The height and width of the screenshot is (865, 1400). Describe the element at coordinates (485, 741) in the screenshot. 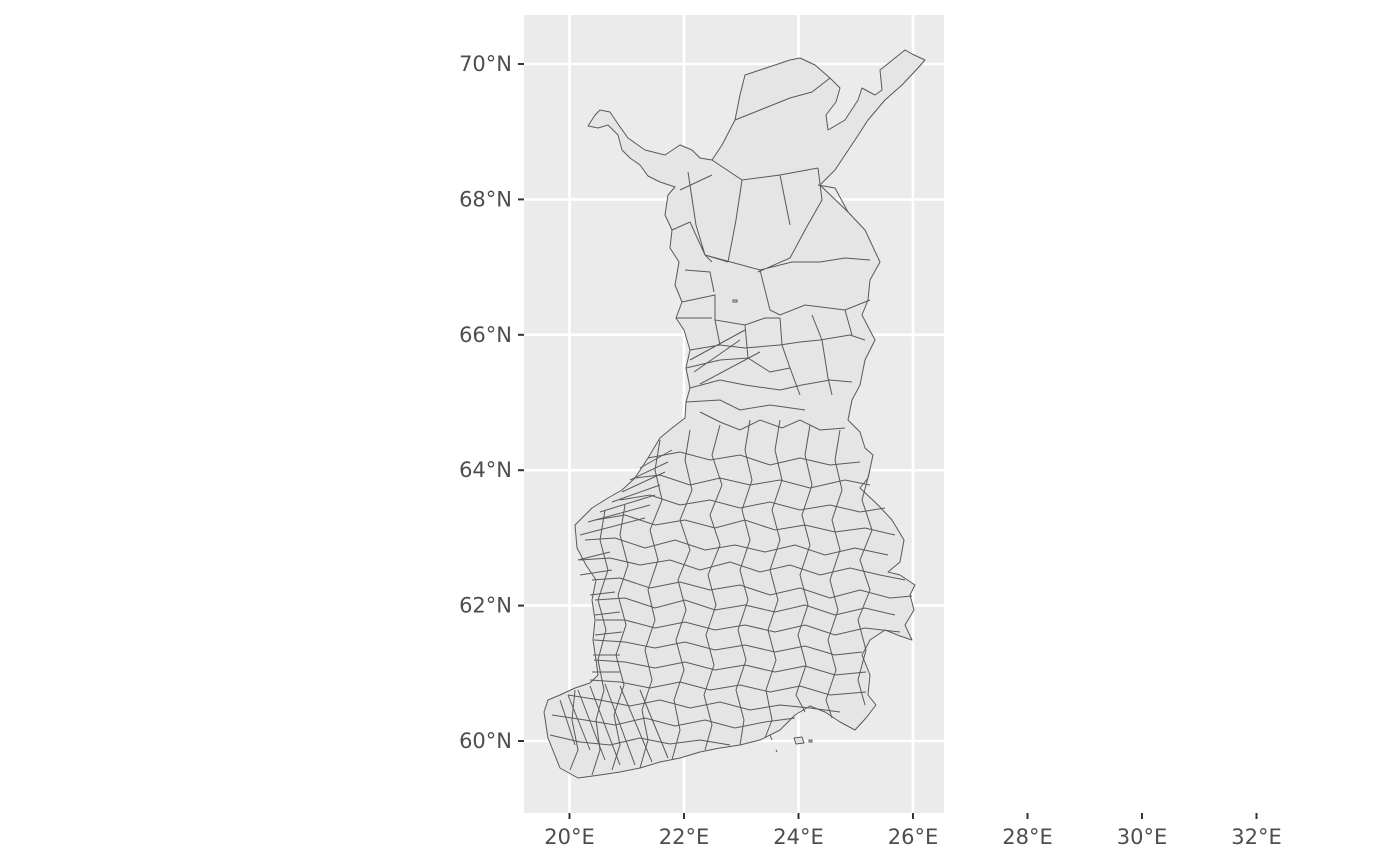

I see `y-tick-label: 60°N` at that location.